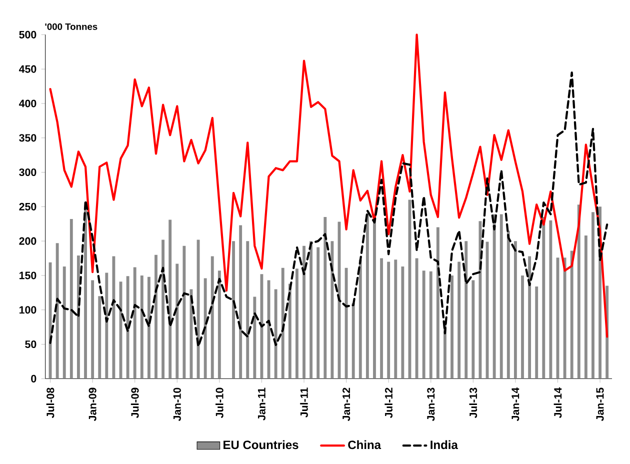 The width and height of the screenshot is (630, 464). I want to click on x-tick-label: Jul-10, so click(220, 403).